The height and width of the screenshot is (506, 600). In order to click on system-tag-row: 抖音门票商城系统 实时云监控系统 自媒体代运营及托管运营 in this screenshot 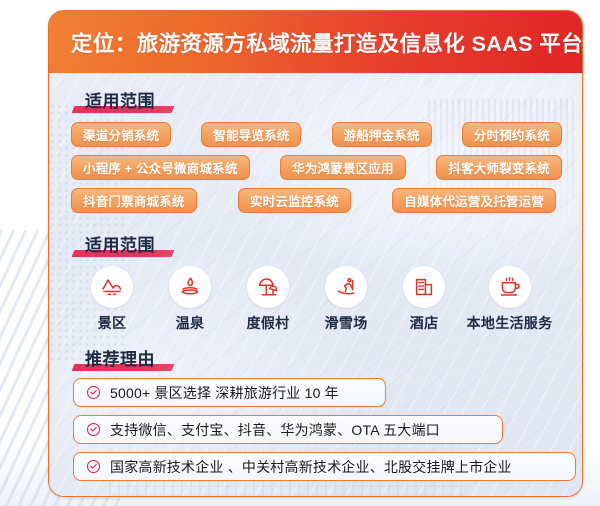, I will do `click(315, 200)`.